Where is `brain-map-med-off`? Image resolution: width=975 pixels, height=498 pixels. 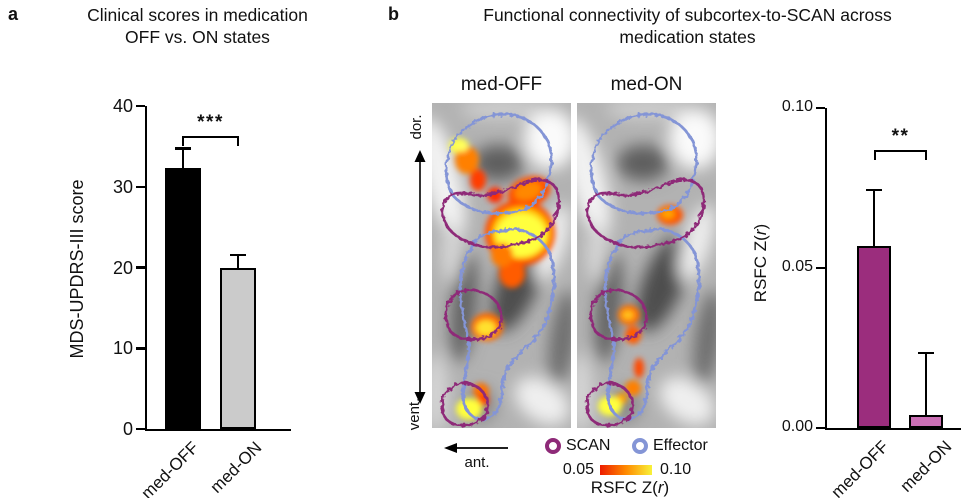 brain-map-med-off is located at coordinates (507, 265).